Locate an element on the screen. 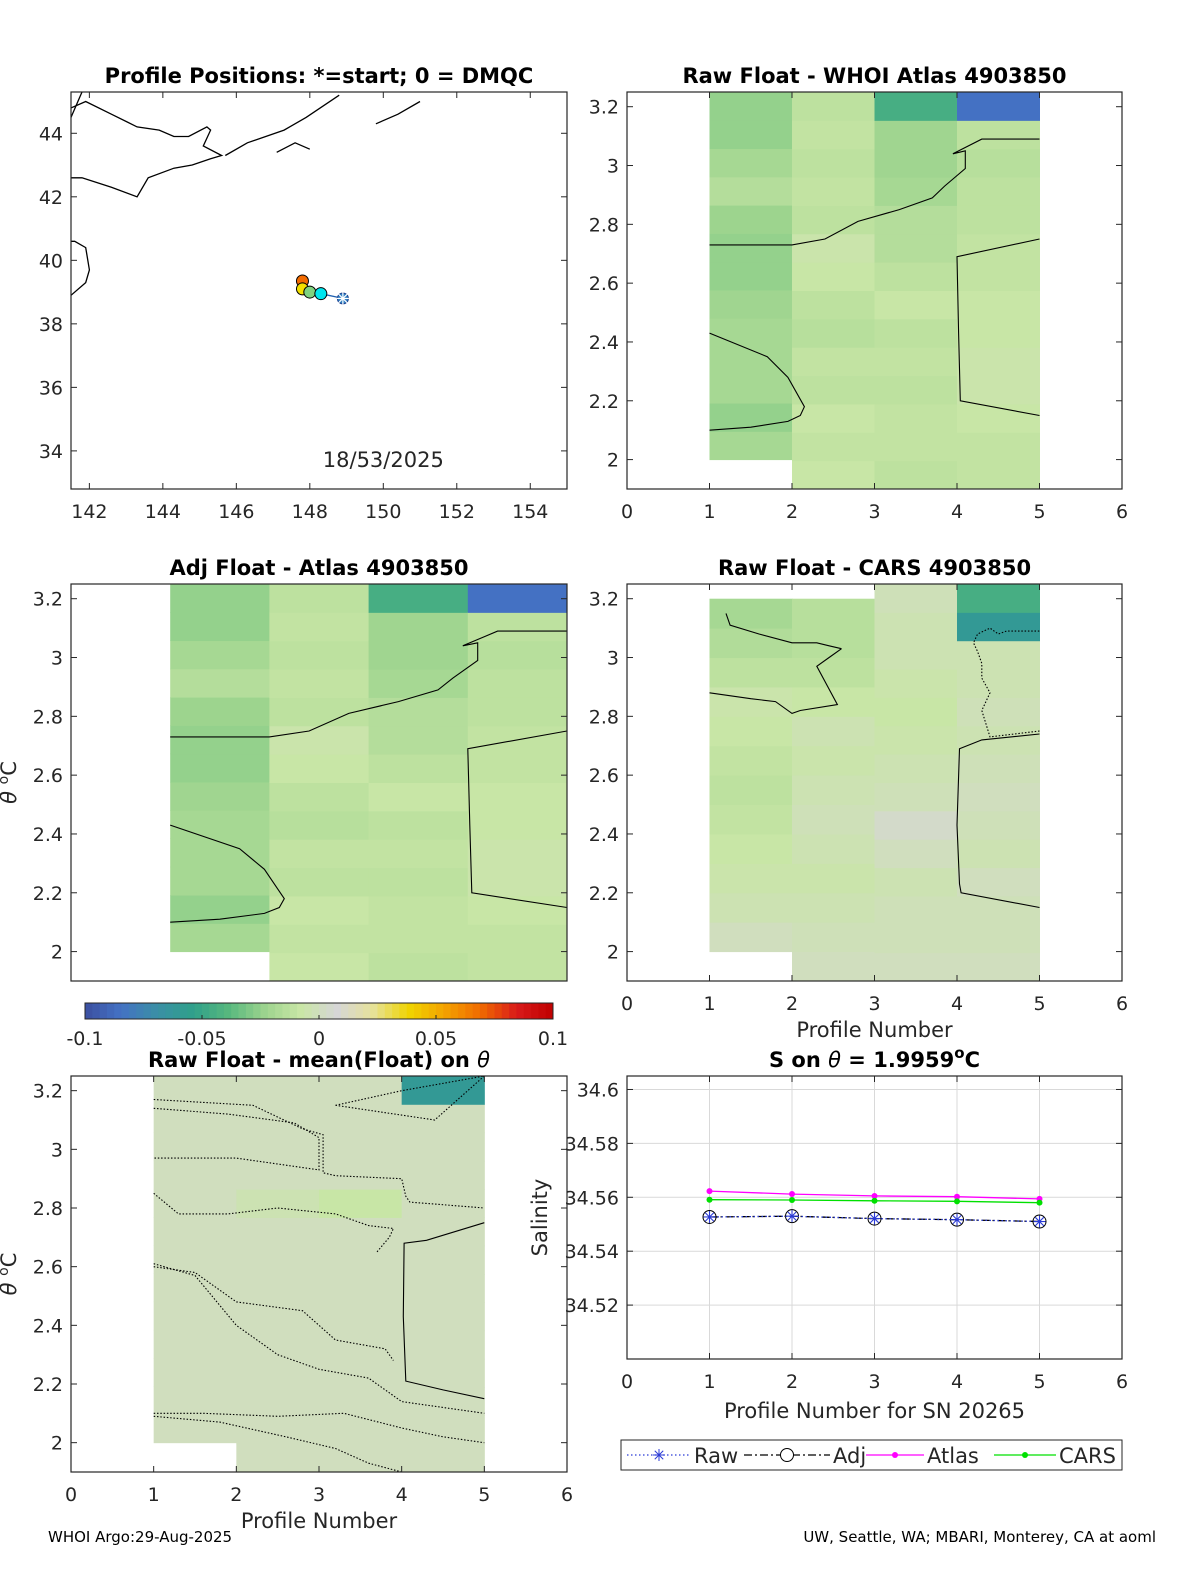 This screenshot has height=1575, width=1200. legend-marker-adj is located at coordinates (787, 1455).